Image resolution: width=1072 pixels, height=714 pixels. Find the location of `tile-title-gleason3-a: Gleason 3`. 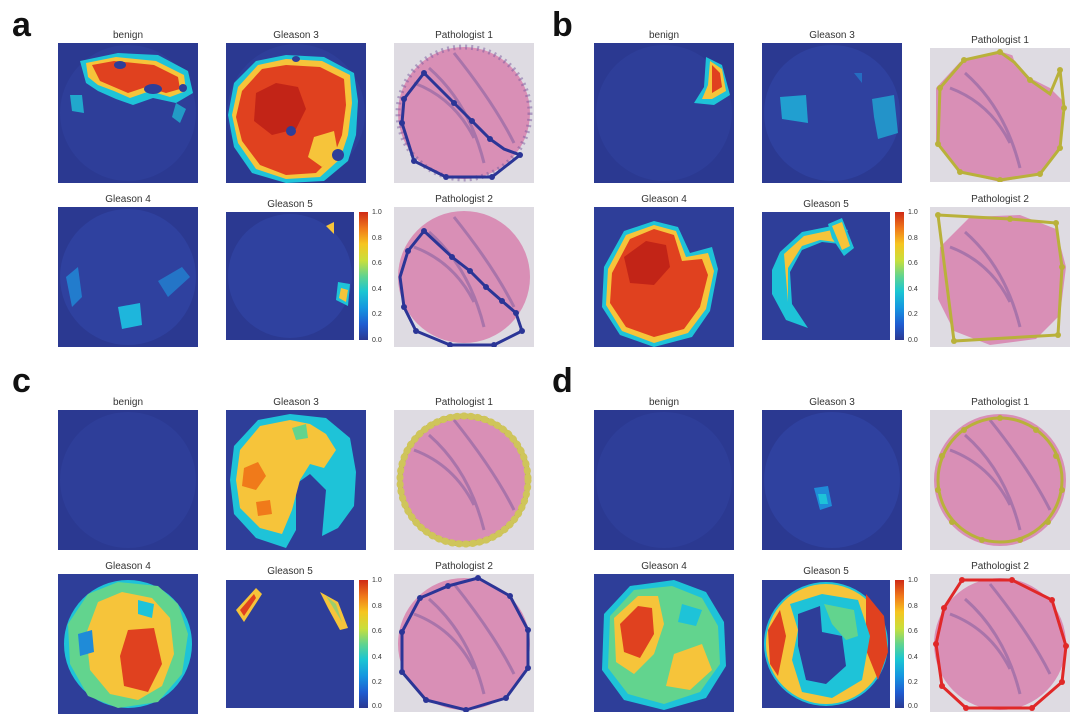

tile-title-gleason3-a: Gleason 3 is located at coordinates (296, 35).